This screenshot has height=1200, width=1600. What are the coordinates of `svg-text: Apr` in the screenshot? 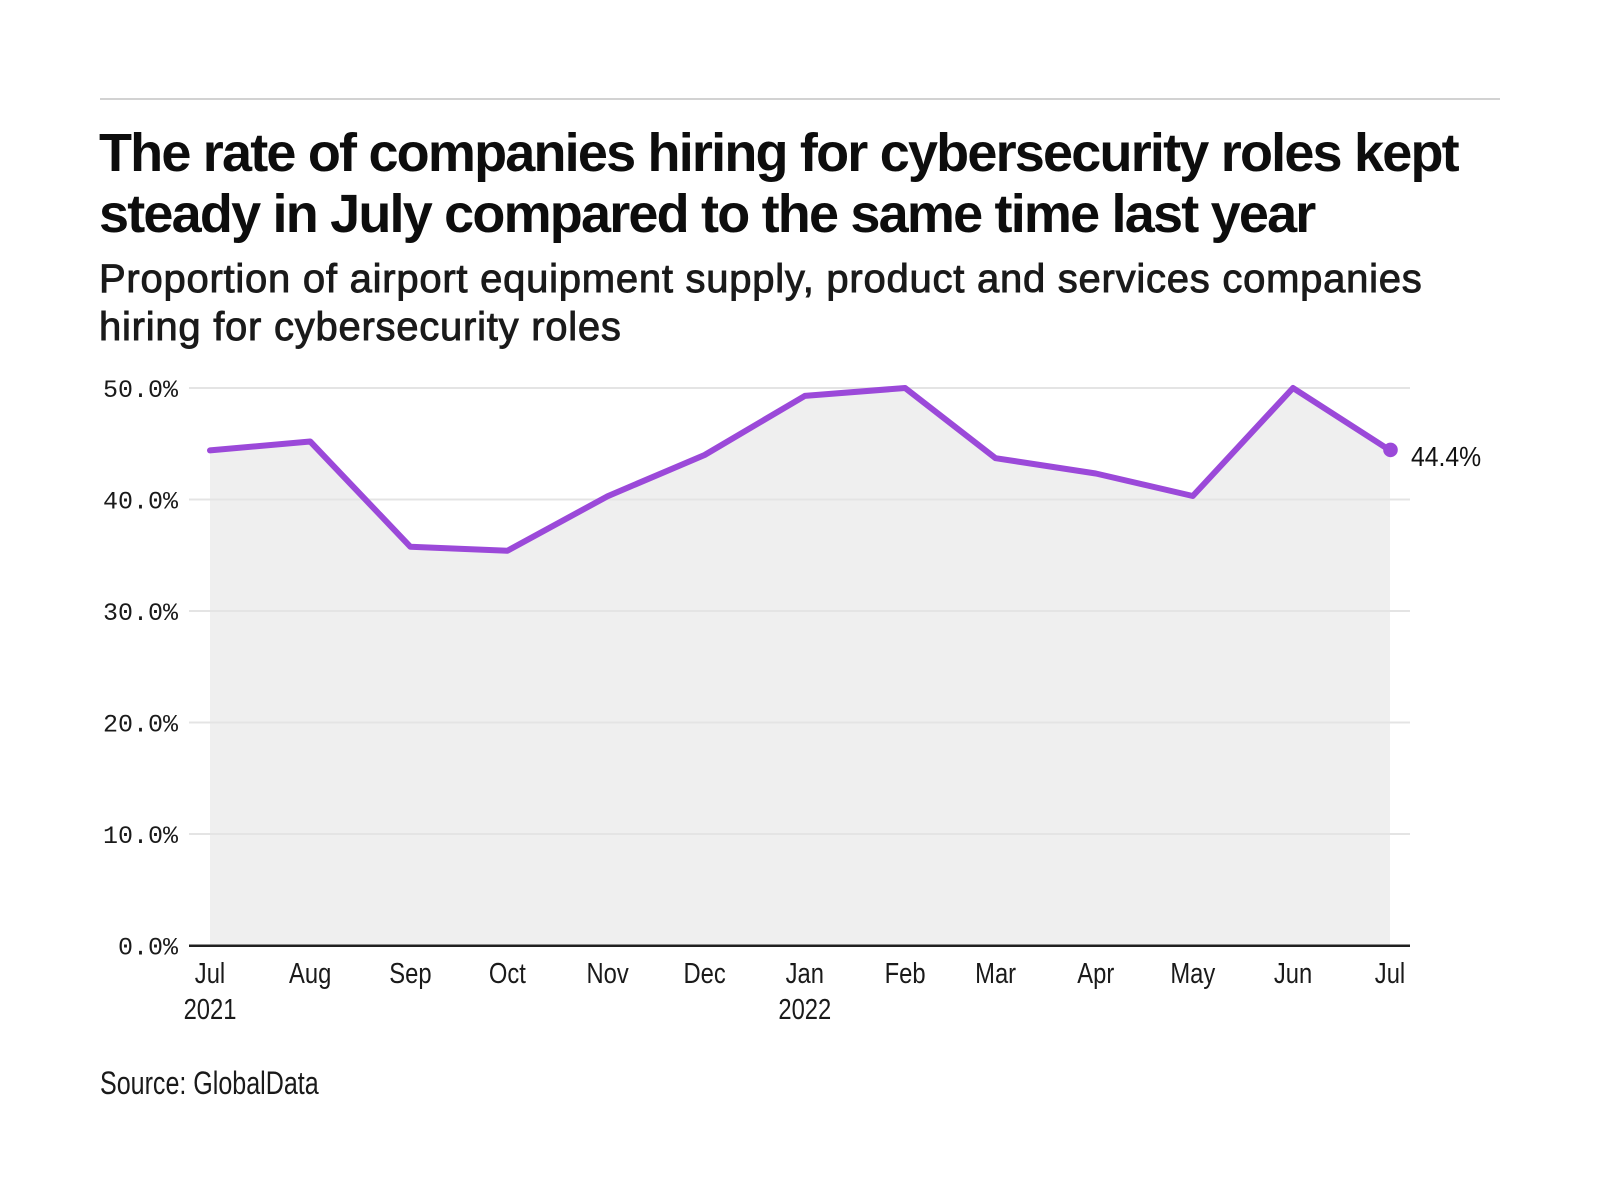 It's located at (1095, 973).